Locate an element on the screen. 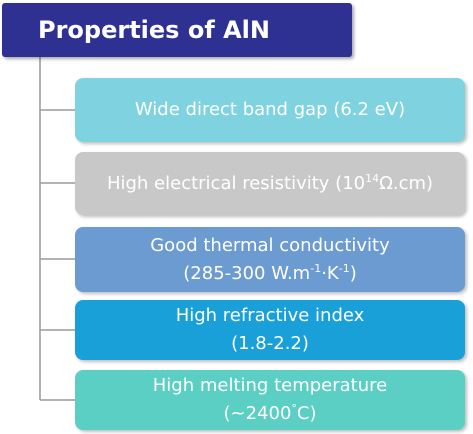 This screenshot has width=473, height=434. text: Good thermal conductivity is located at coordinates (270, 245).